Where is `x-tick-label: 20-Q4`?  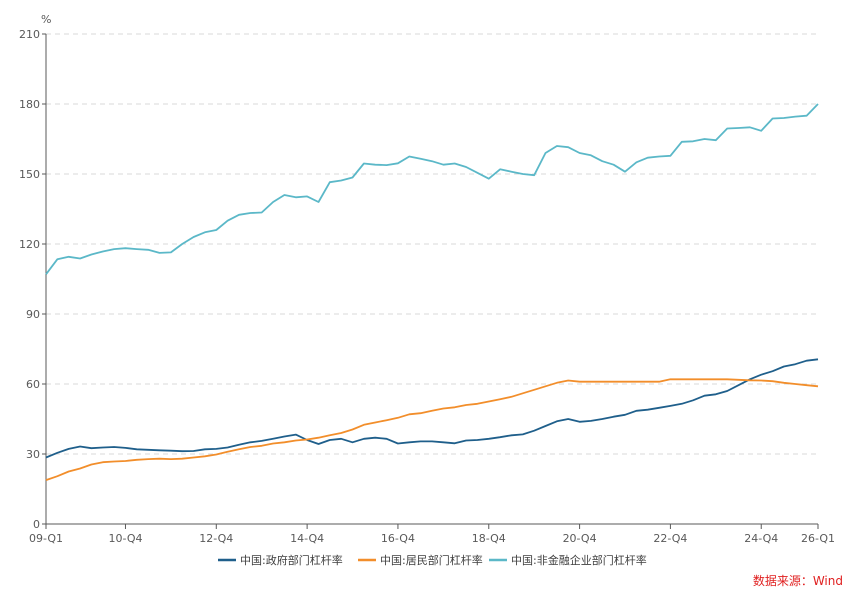 x-tick-label: 20-Q4 is located at coordinates (580, 538).